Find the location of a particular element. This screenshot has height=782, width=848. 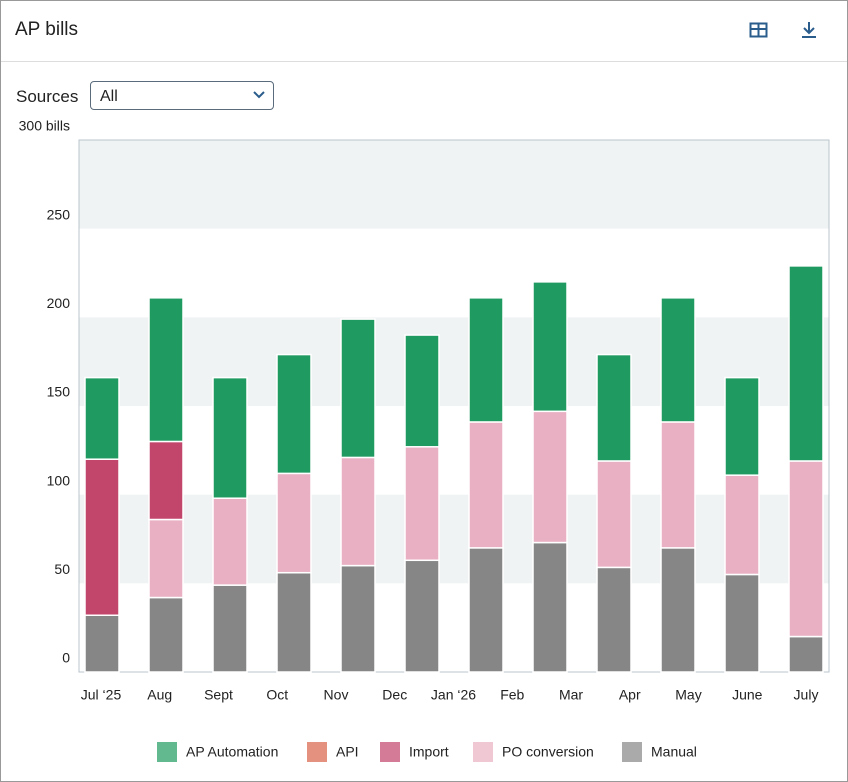

x-tick-label: Oct is located at coordinates (277, 695).